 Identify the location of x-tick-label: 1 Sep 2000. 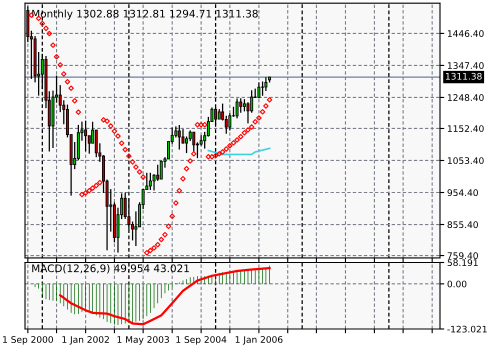
(28, 340).